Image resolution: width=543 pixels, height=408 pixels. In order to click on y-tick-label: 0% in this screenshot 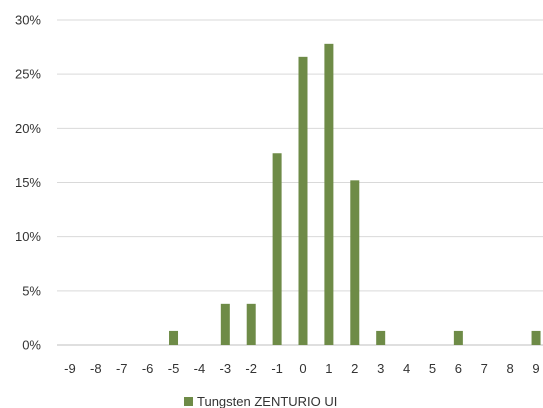, I will do `click(31, 345)`.